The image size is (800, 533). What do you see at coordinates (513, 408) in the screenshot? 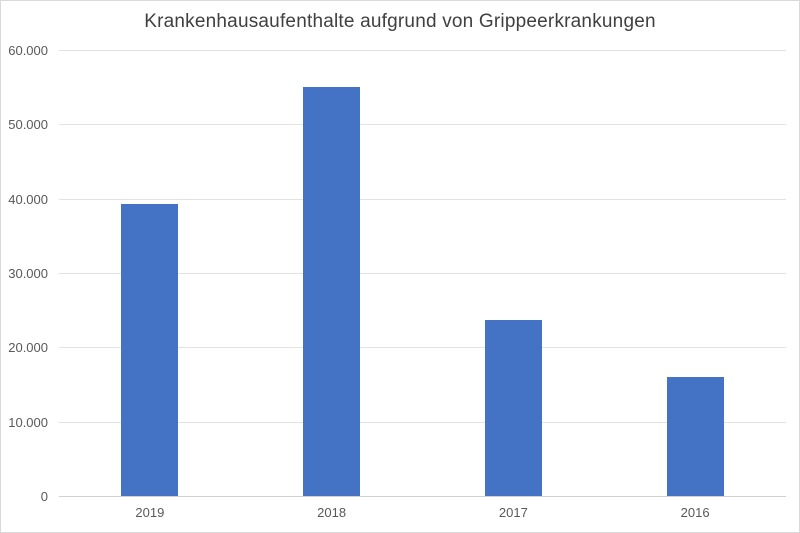
I see `bar-2017` at bounding box center [513, 408].